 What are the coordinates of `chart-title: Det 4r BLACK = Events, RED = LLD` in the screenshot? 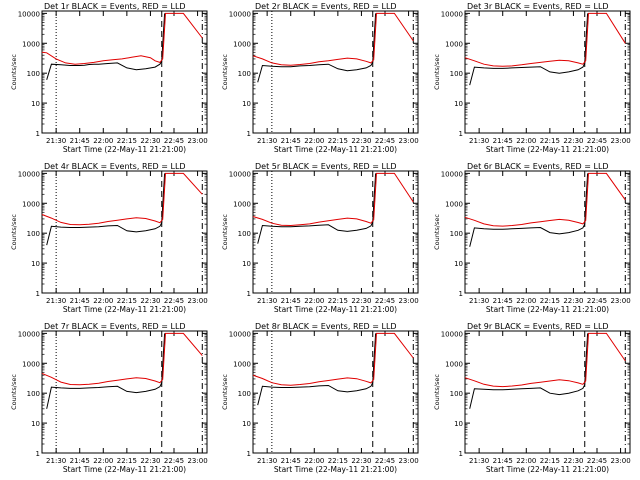 It's located at (115, 166).